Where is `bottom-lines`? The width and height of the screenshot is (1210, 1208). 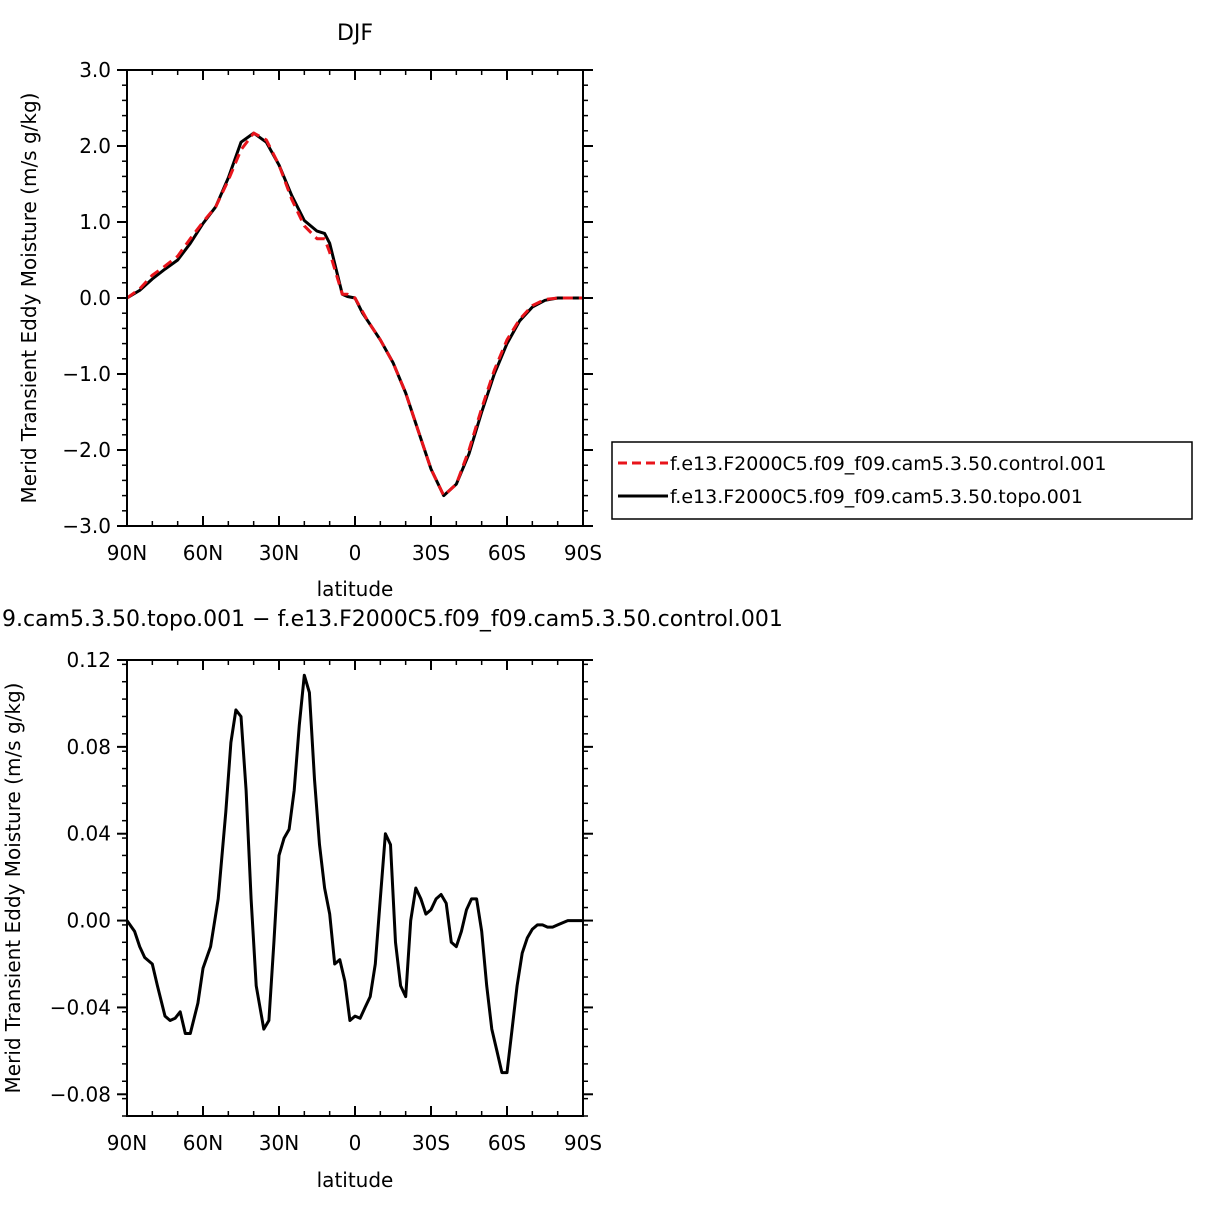 bottom-lines is located at coordinates (354, 874).